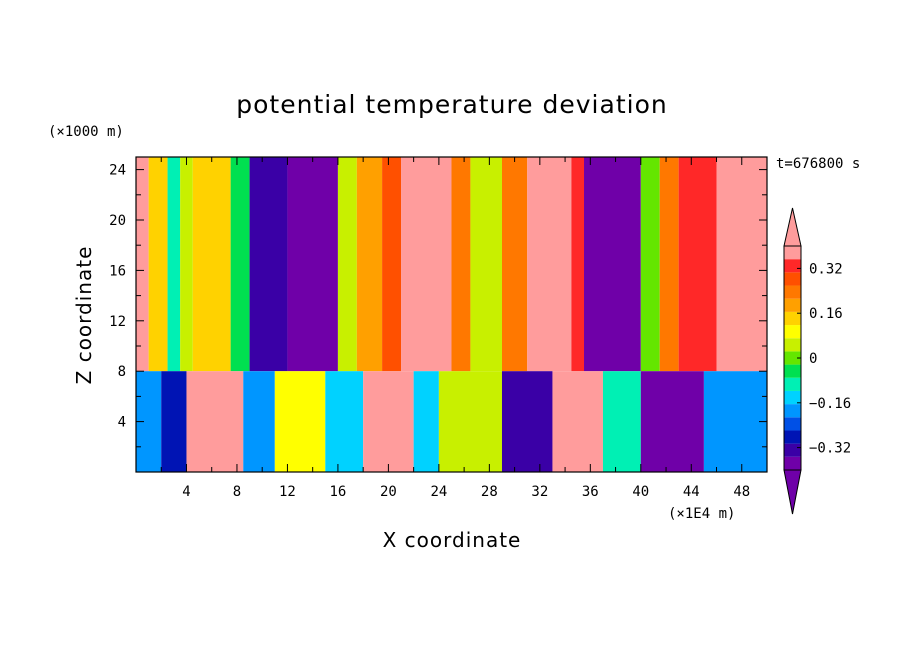 The image size is (904, 654). Describe the element at coordinates (84, 315) in the screenshot. I see `y-axis-label: Z coordinate` at that location.